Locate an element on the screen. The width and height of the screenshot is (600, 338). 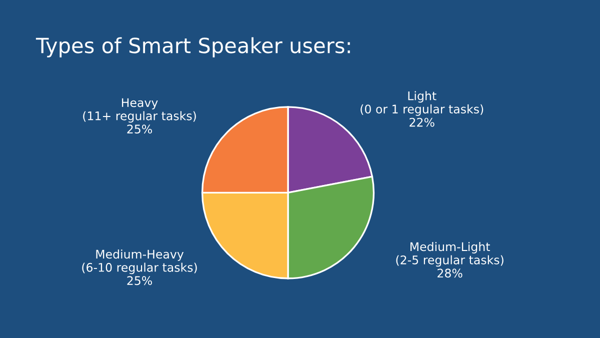
data-label: 28% is located at coordinates (450, 273).